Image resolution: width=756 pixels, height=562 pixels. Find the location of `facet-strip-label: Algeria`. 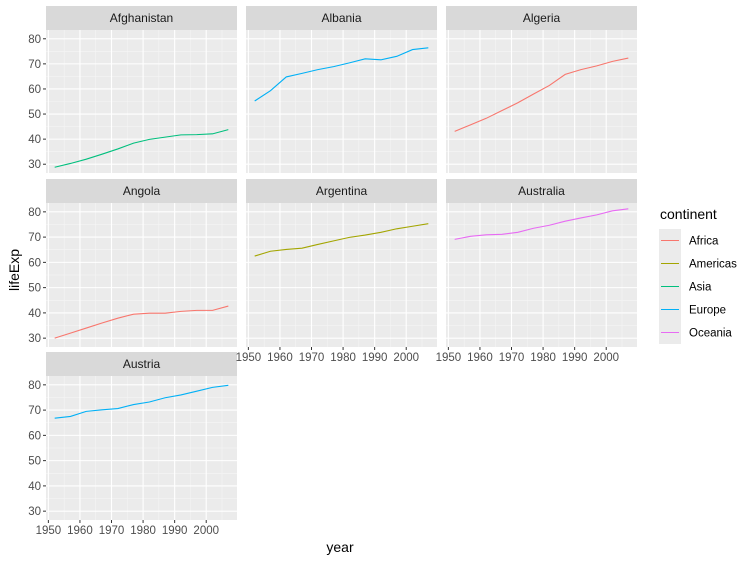

facet-strip-label: Algeria is located at coordinates (542, 18).